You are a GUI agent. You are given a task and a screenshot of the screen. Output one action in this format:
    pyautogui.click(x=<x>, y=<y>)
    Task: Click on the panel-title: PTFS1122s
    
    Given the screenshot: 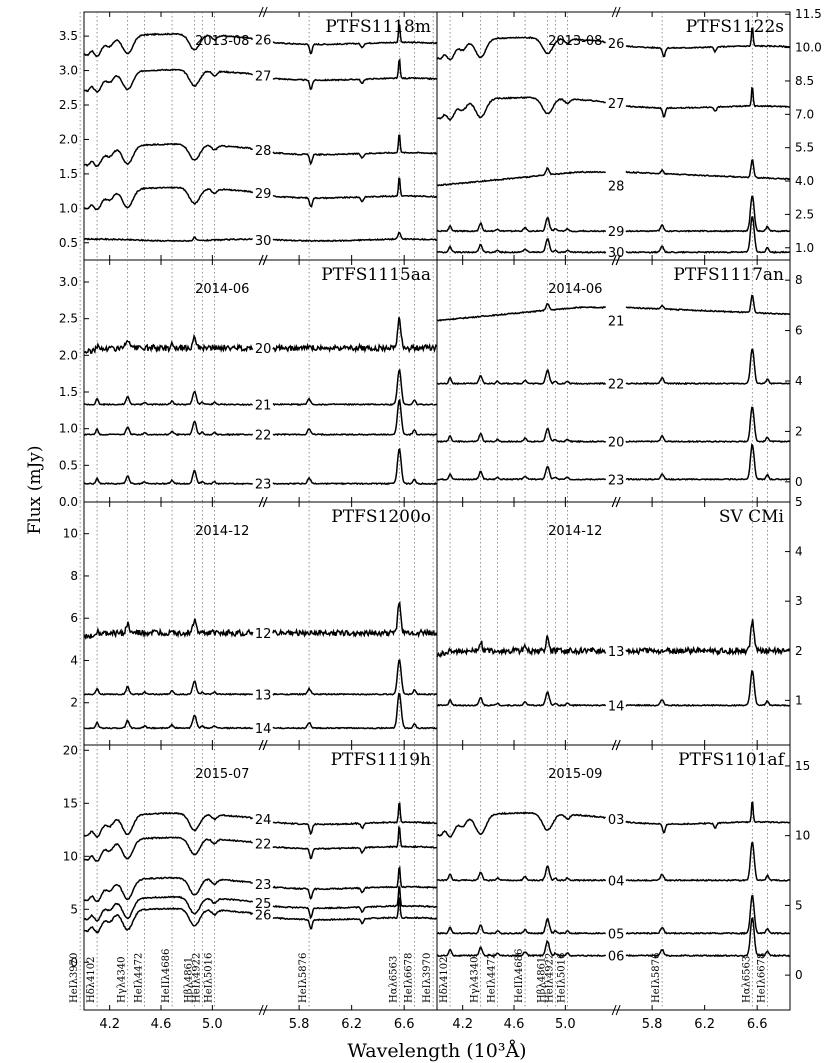 What is the action you would take?
    pyautogui.click(x=735, y=27)
    